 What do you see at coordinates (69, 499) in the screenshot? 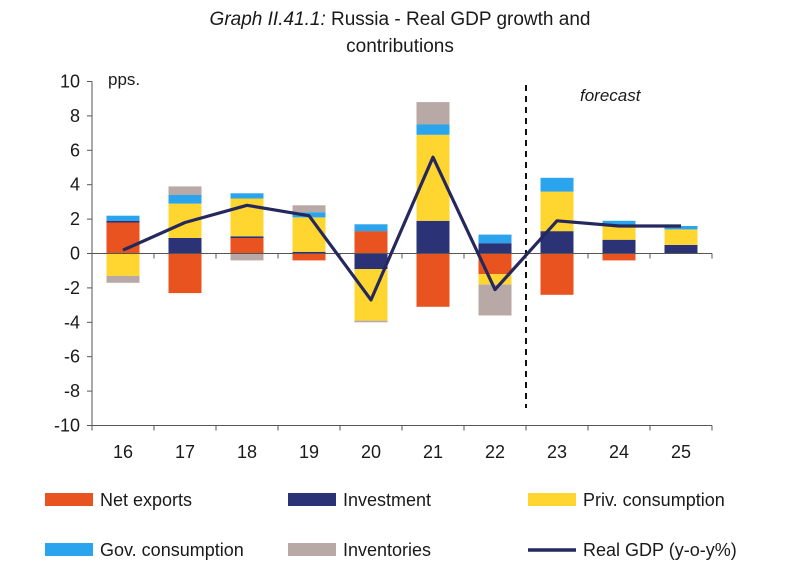
I see `legend-swatch-net_exports` at bounding box center [69, 499].